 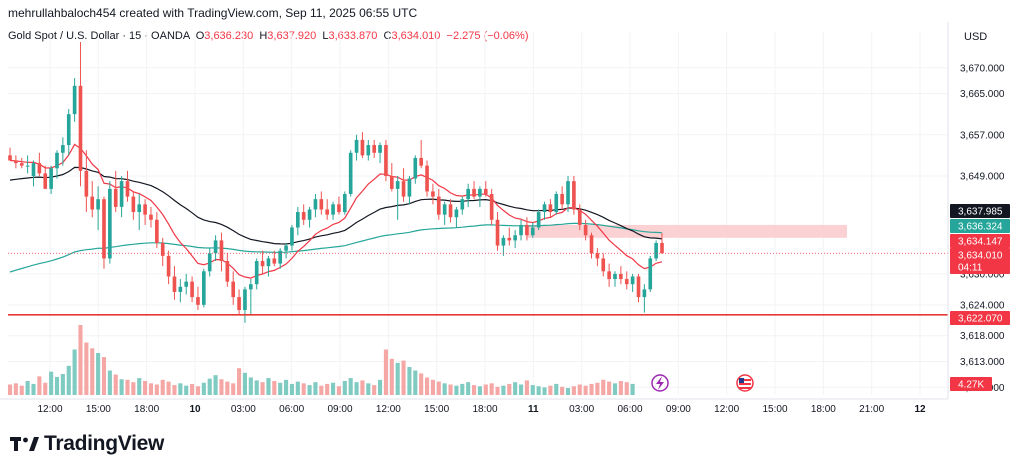 I want to click on ema-mid-line, so click(x=336, y=205).